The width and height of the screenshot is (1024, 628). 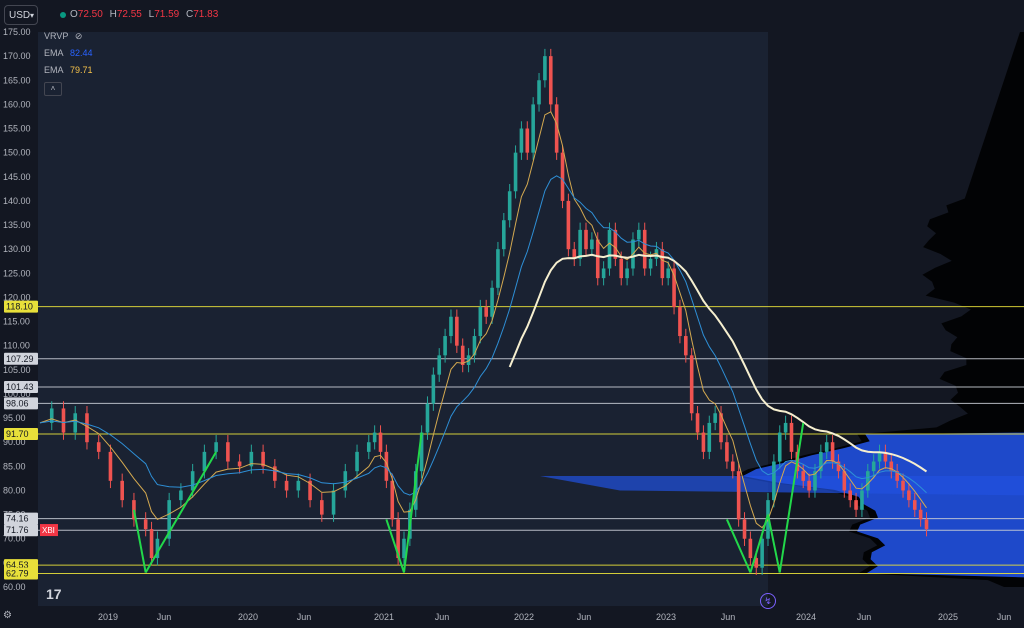 I want to click on collapse-legend-button: ˄, so click(x=53, y=89).